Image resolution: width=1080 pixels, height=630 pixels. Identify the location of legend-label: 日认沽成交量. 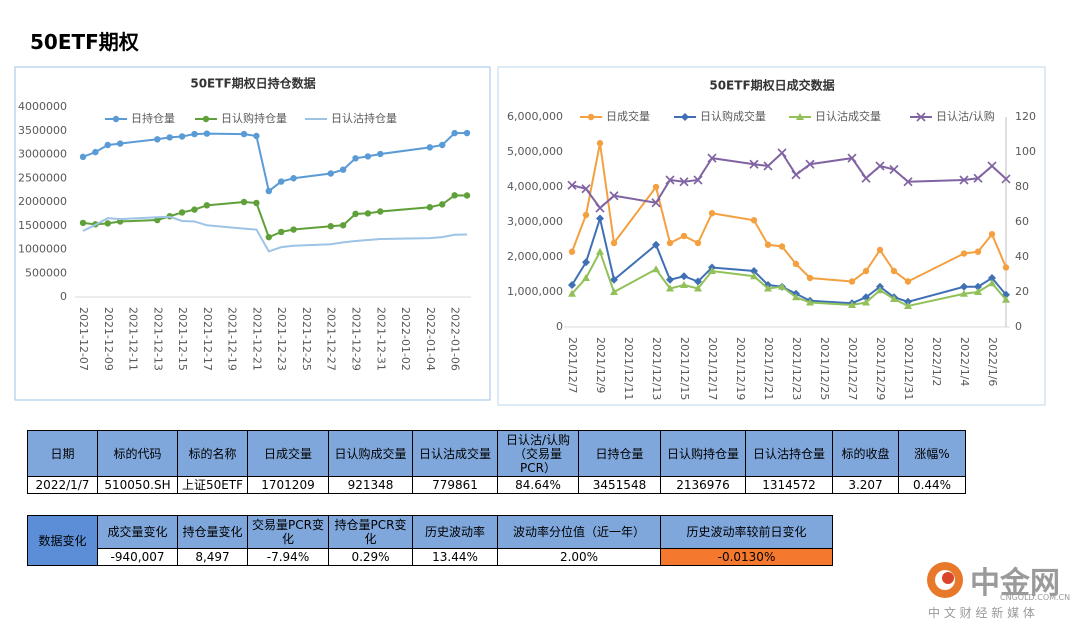
(848, 116).